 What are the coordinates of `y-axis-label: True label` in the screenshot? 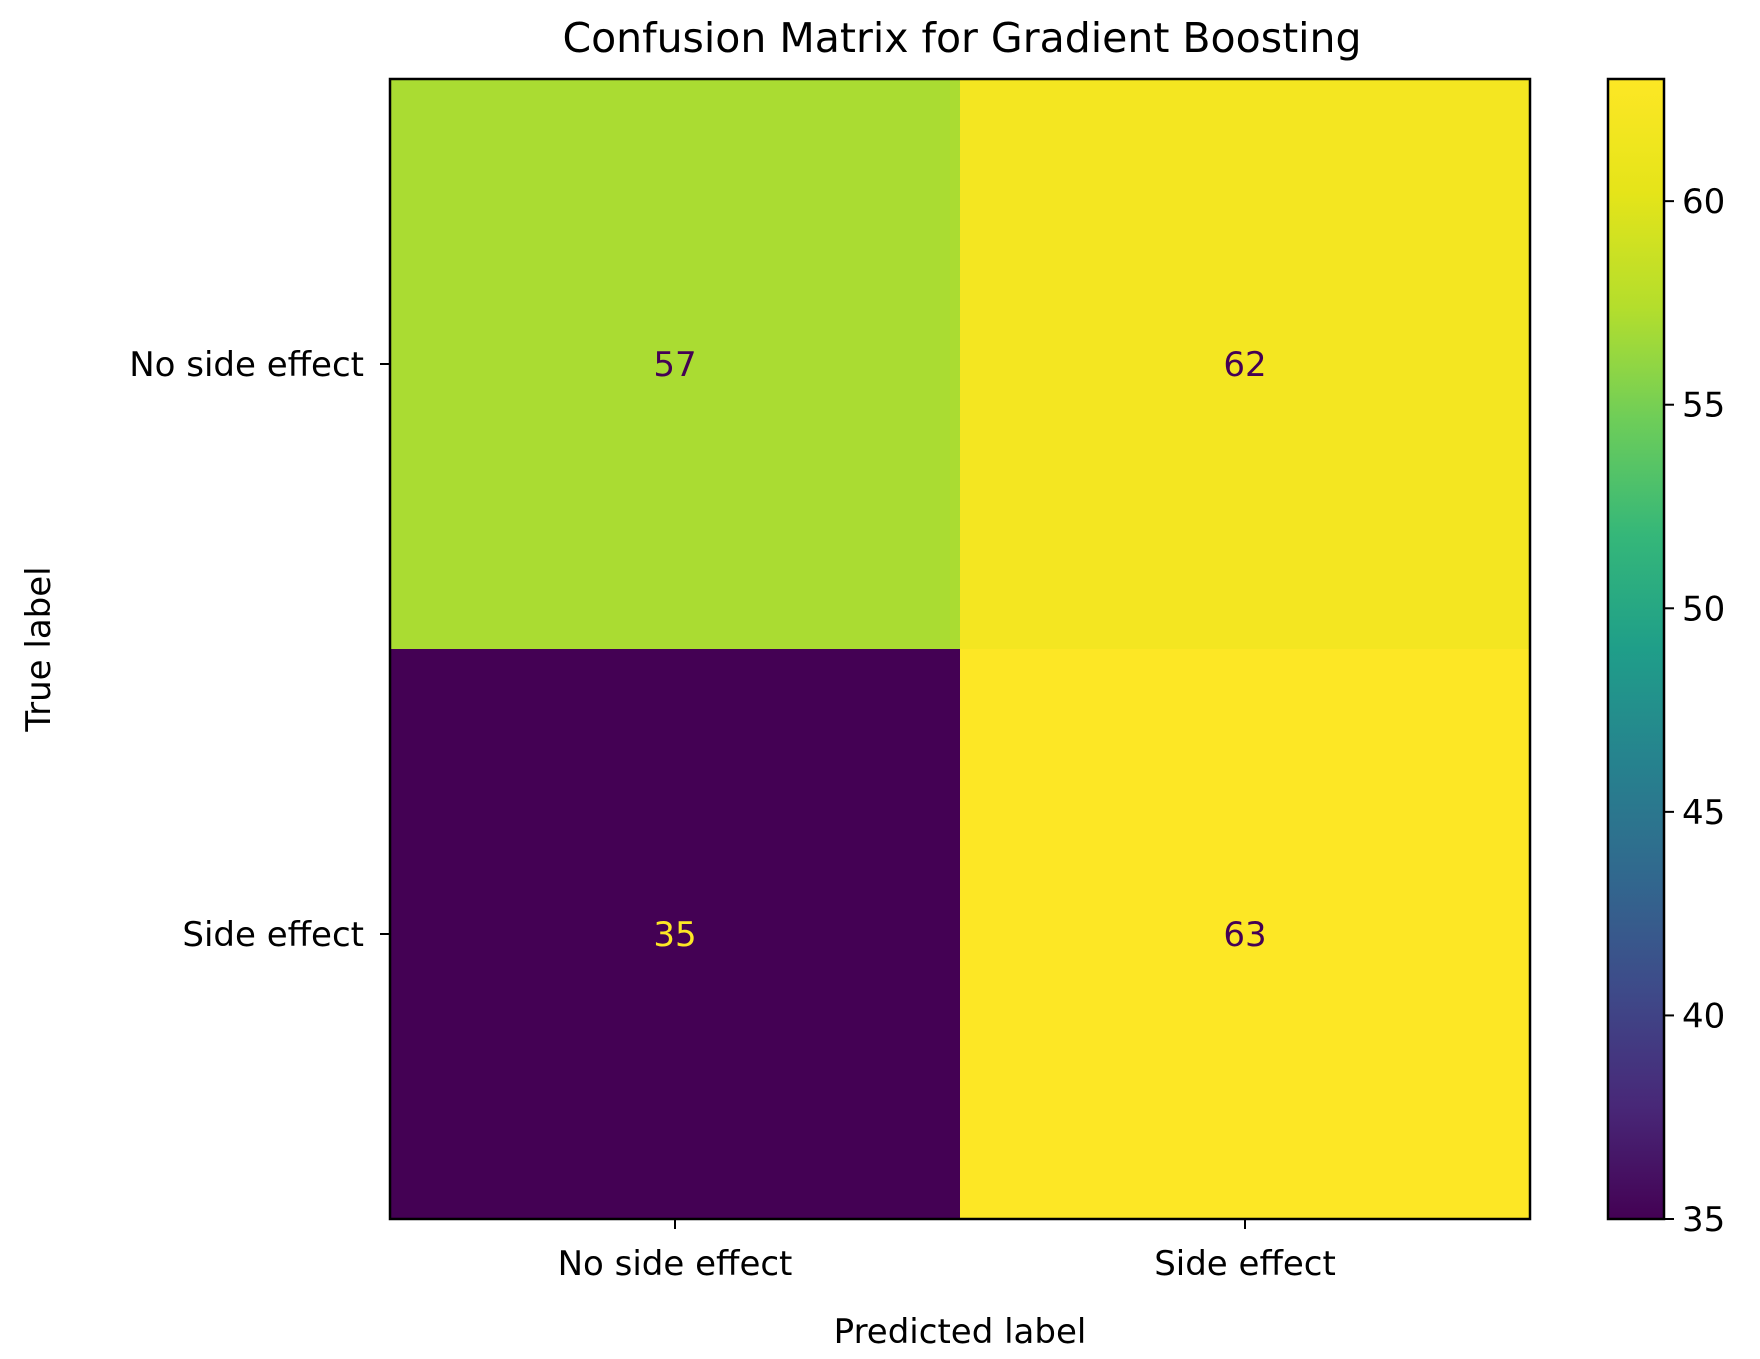 It's located at (39, 649).